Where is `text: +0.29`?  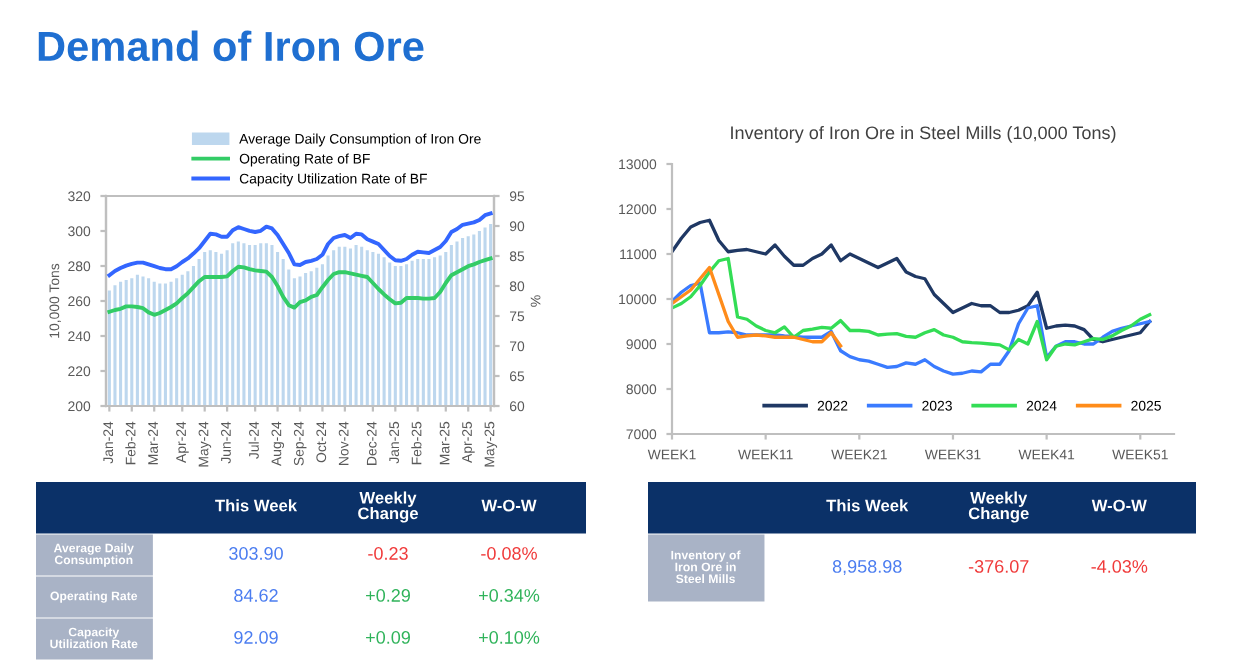
text: +0.29 is located at coordinates (388, 595).